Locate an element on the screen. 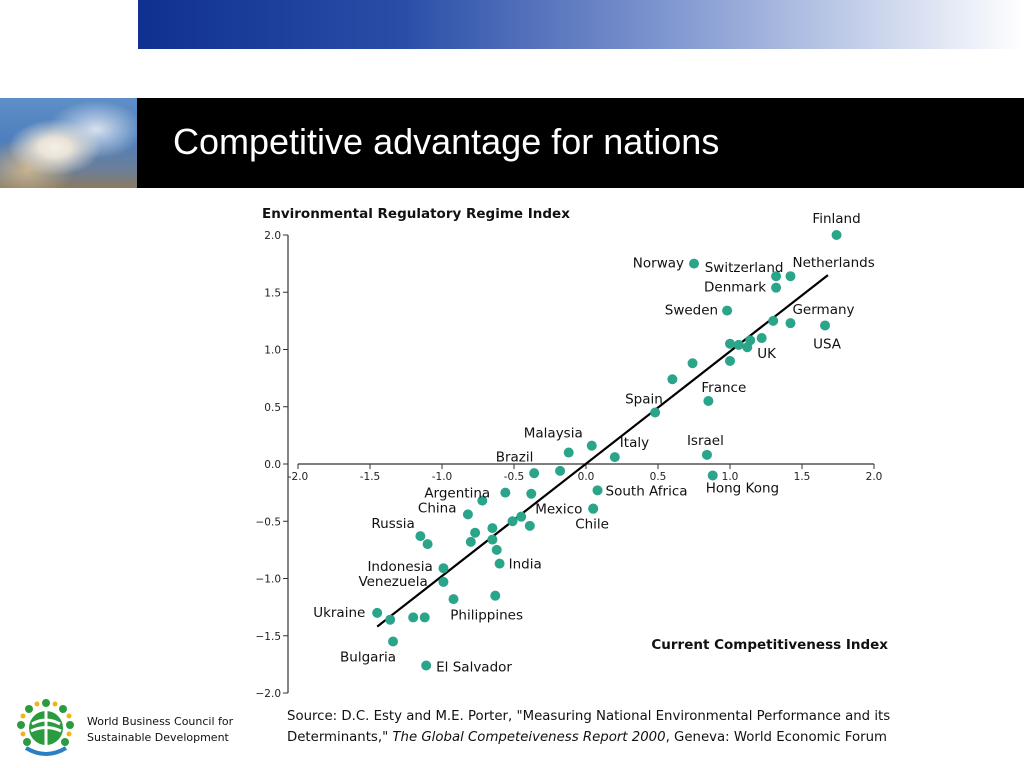 This screenshot has height=768, width=1024. point-label-russia: Russia is located at coordinates (392, 524).